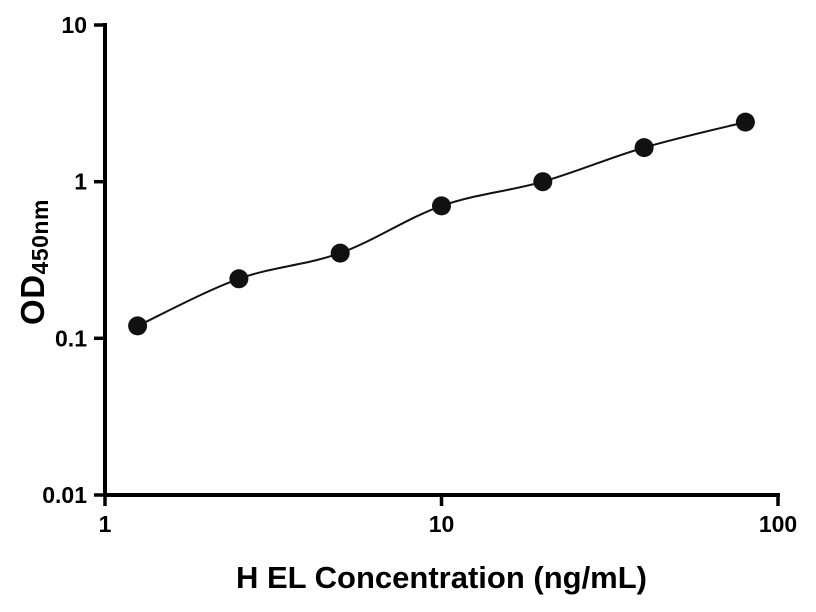 The image size is (816, 612). Describe the element at coordinates (74, 25) in the screenshot. I see `y-tick-label: 10` at that location.